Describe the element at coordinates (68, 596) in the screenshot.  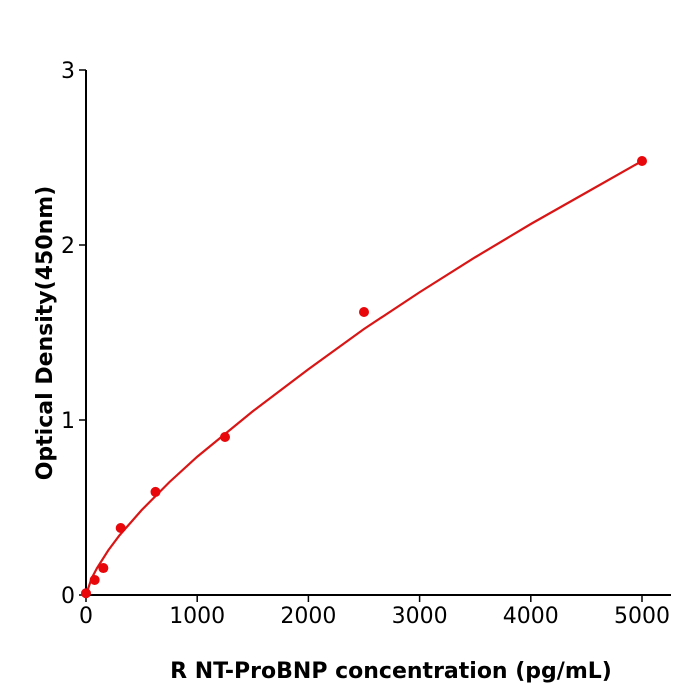
I see `y-tick-label: 0` at that location.